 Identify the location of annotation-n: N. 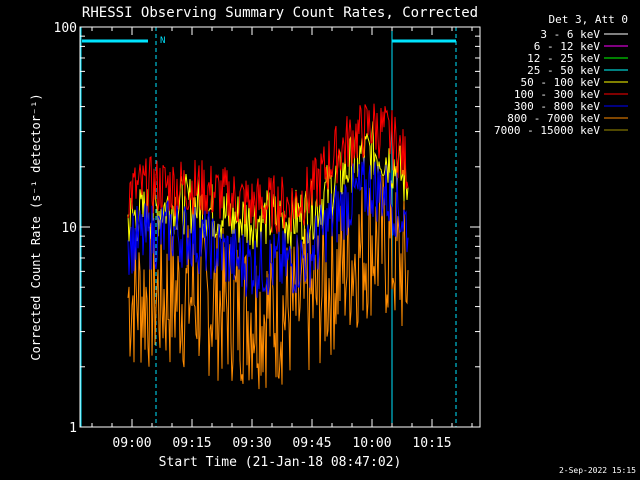
(162, 41).